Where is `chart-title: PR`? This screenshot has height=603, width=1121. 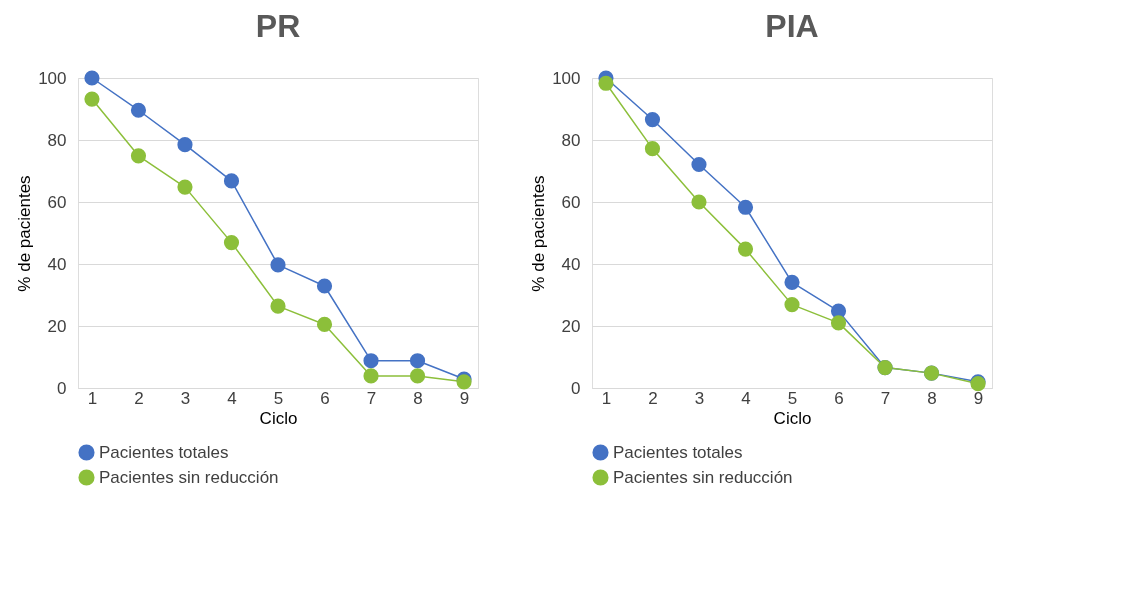
chart-title: PR is located at coordinates (278, 26).